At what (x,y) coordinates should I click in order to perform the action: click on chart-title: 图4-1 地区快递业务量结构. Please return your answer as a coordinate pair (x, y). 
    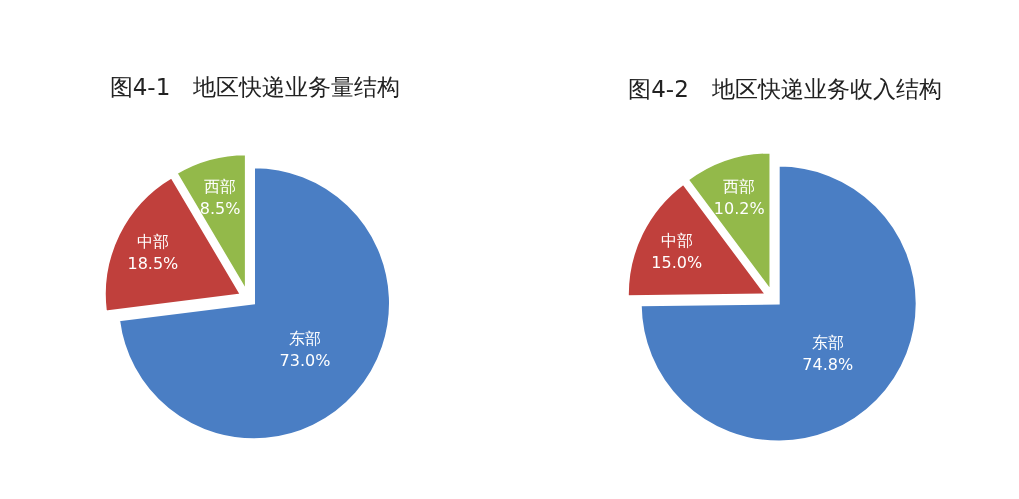
    Looking at the image, I should click on (255, 87).